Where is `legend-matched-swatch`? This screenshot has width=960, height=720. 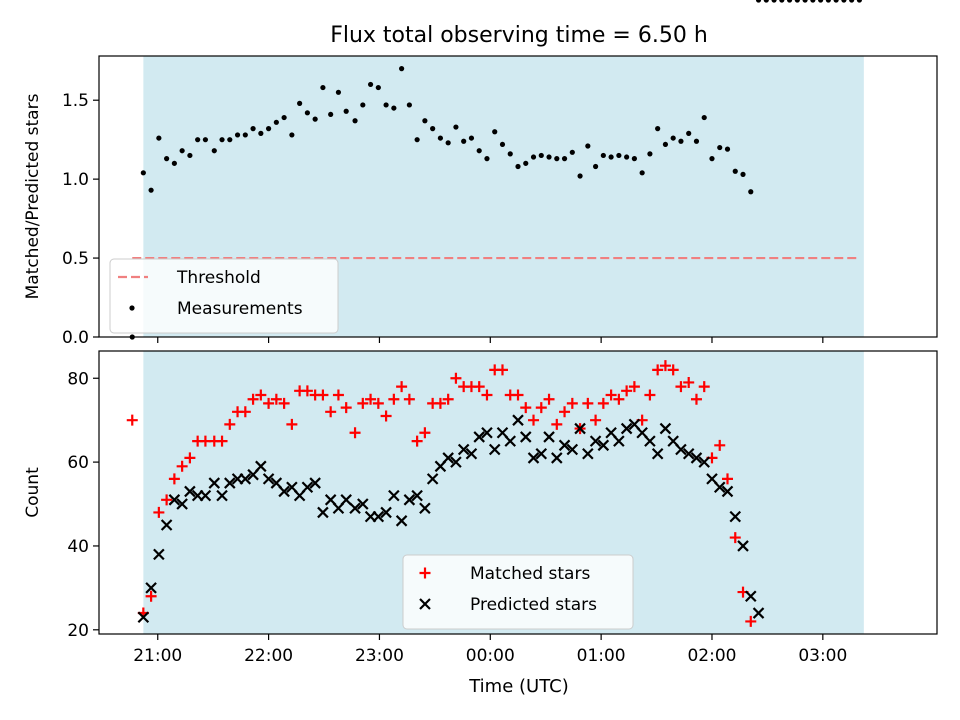 legend-matched-swatch is located at coordinates (425, 573).